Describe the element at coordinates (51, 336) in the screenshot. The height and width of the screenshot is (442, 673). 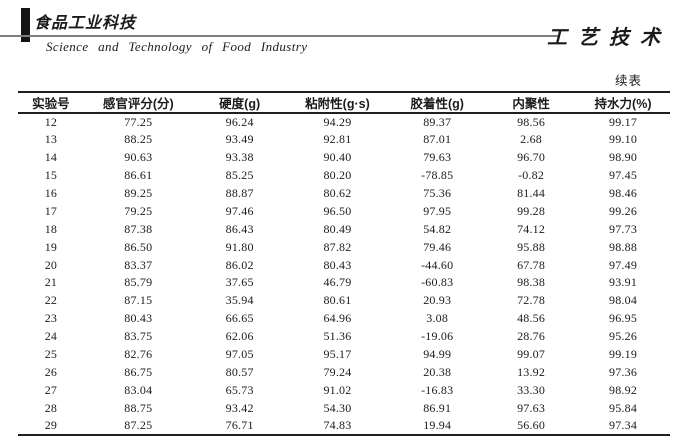
I see `experiment-number-cell: 24` at that location.